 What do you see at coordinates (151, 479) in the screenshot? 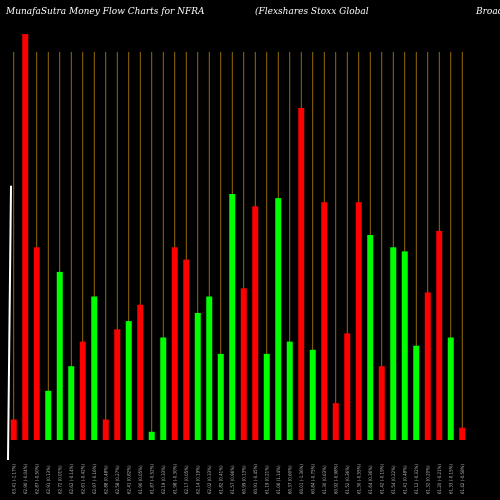
I see `x-tick-label: 61.87 (-0.52%)` at bounding box center [151, 479].